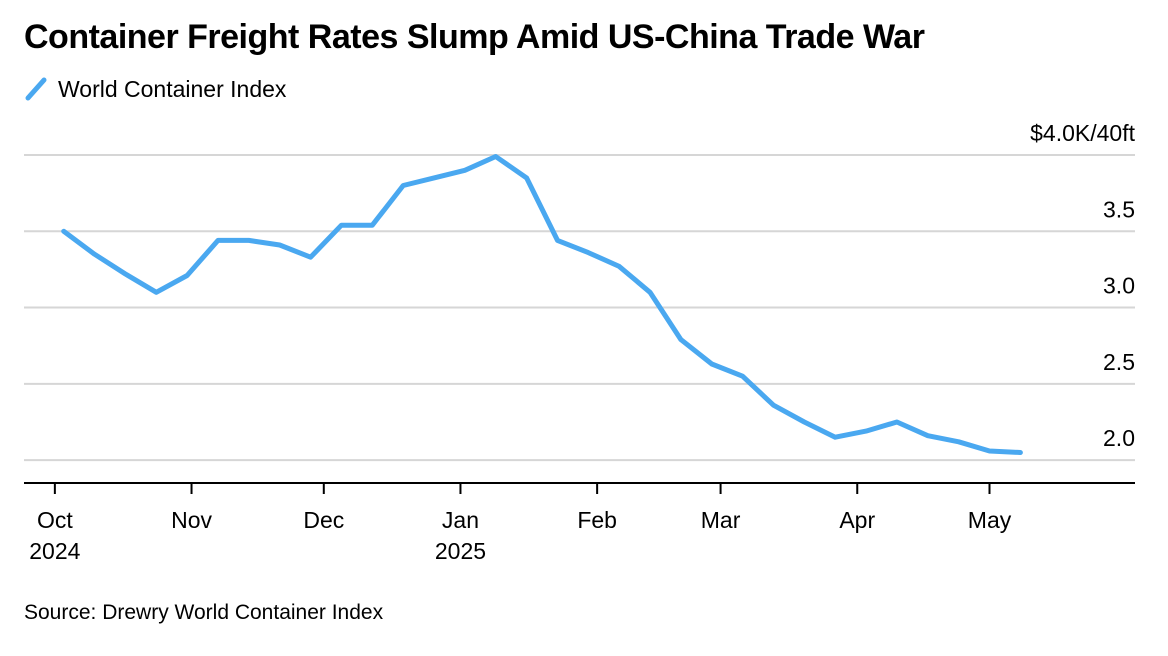  What do you see at coordinates (1119, 209) in the screenshot?
I see `y-tick-label: 3.5` at bounding box center [1119, 209].